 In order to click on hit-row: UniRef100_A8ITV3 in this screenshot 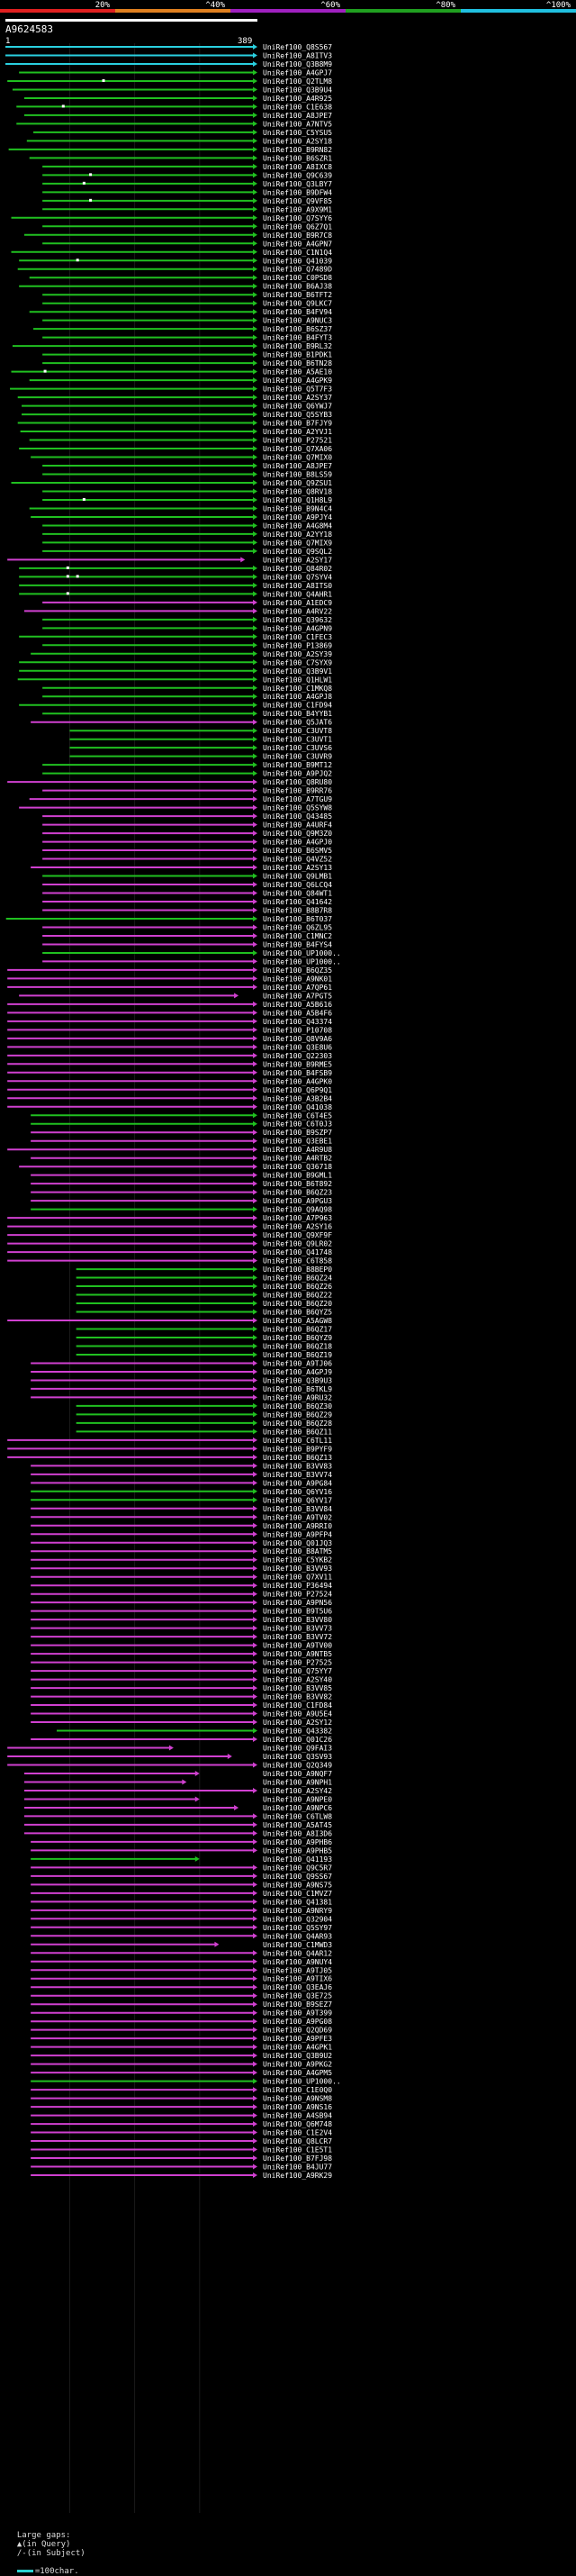, I will do `click(168, 55)`.